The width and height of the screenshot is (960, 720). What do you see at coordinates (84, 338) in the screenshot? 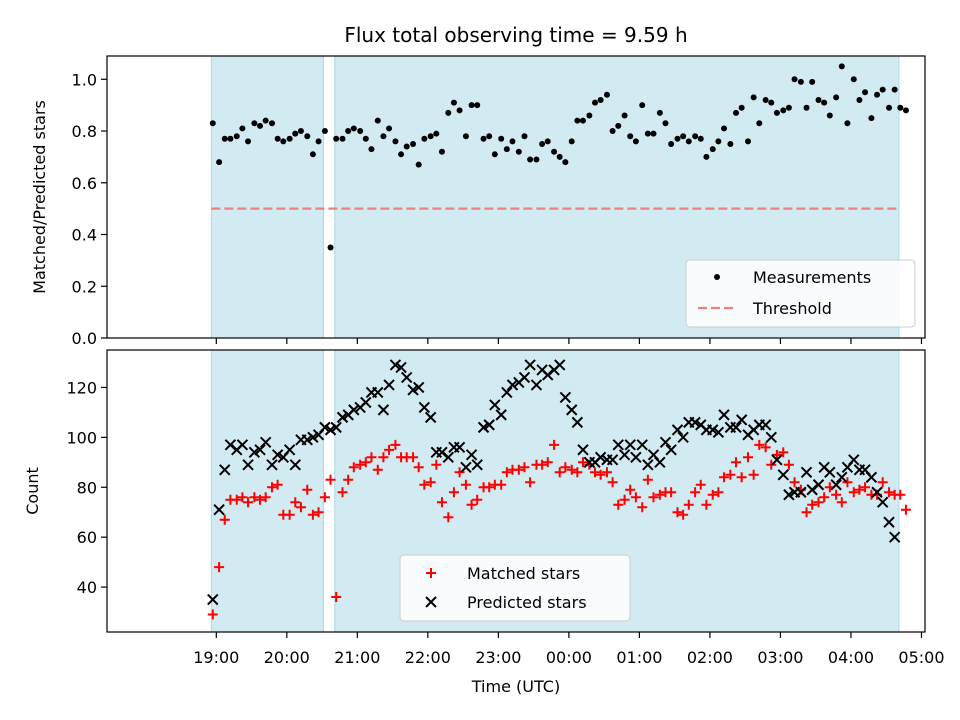
I see `y-tick-label: 0.0` at bounding box center [84, 338].